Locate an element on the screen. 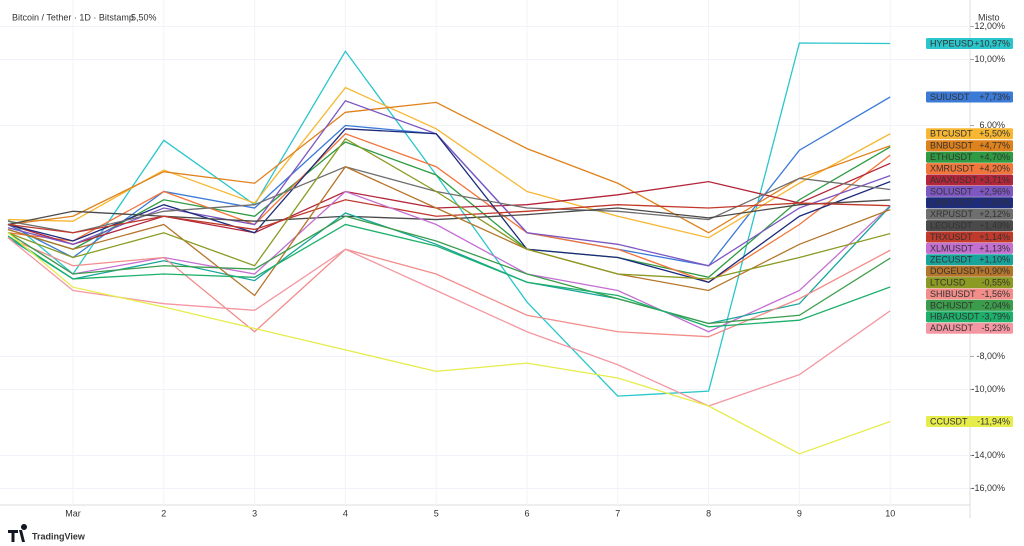  series-name: AVAXUSDT is located at coordinates (954, 180).